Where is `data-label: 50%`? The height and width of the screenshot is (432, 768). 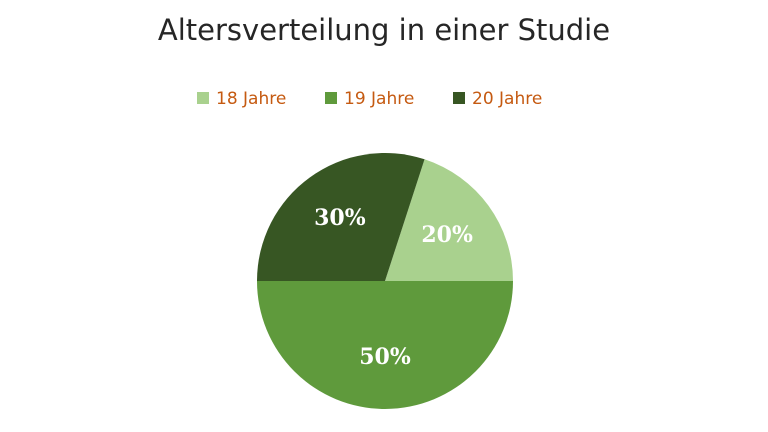
data-label: 50% is located at coordinates (385, 357).